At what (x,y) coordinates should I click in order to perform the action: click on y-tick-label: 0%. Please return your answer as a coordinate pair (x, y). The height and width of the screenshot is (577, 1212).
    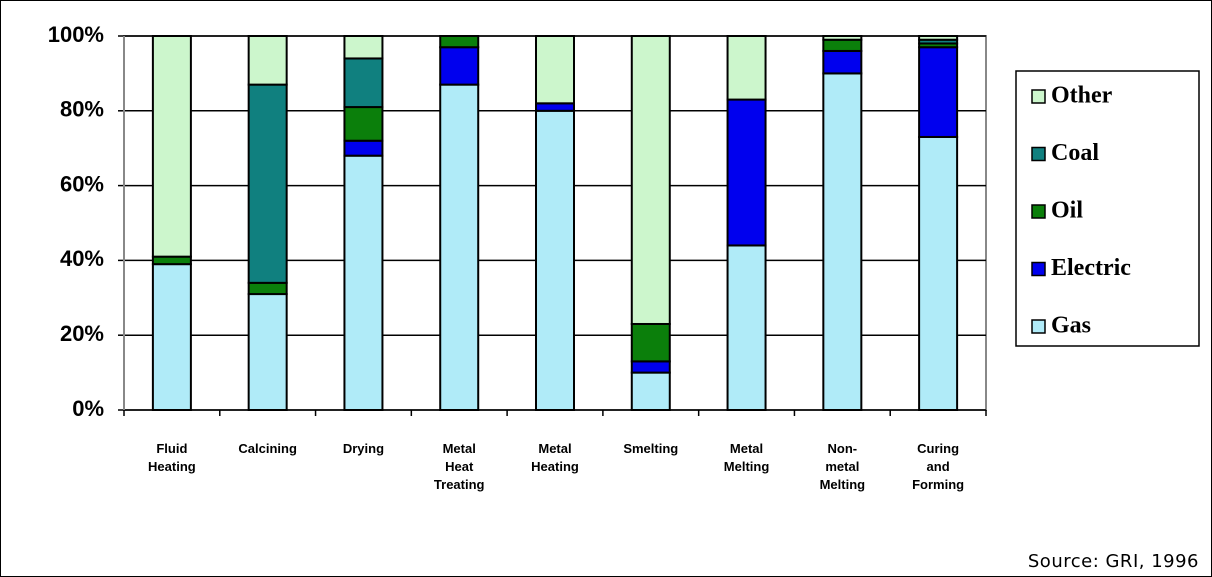
    Looking at the image, I should click on (88, 408).